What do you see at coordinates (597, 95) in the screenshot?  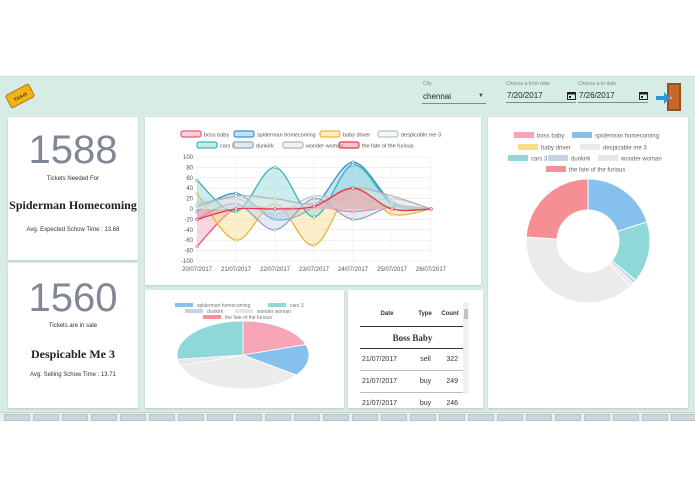 I see `to-date-input: 7/26/2017` at bounding box center [597, 95].